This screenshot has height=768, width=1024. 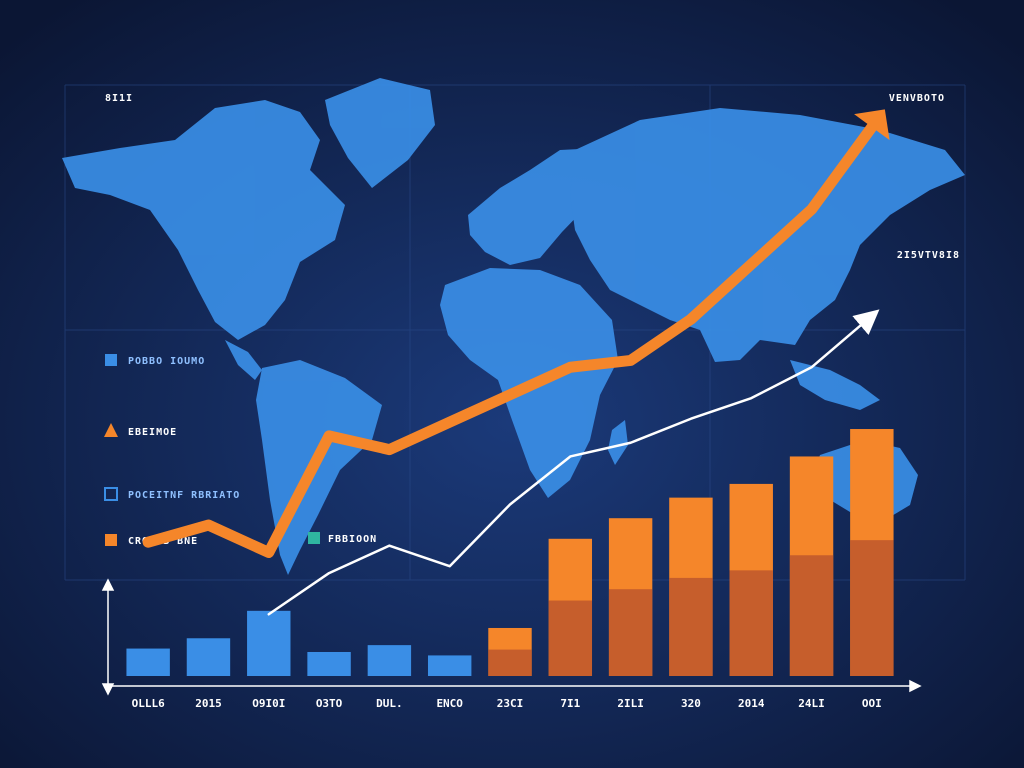 I want to click on right-mid-label: 2I5VTV8I8, so click(x=928, y=255).